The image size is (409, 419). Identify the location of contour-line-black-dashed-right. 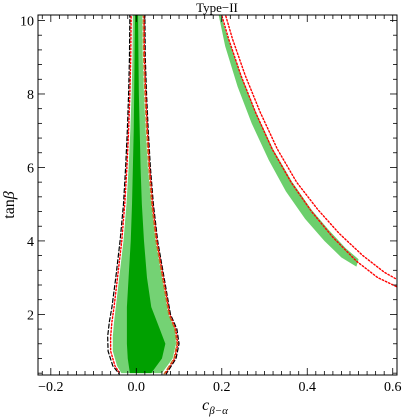
(162, 195).